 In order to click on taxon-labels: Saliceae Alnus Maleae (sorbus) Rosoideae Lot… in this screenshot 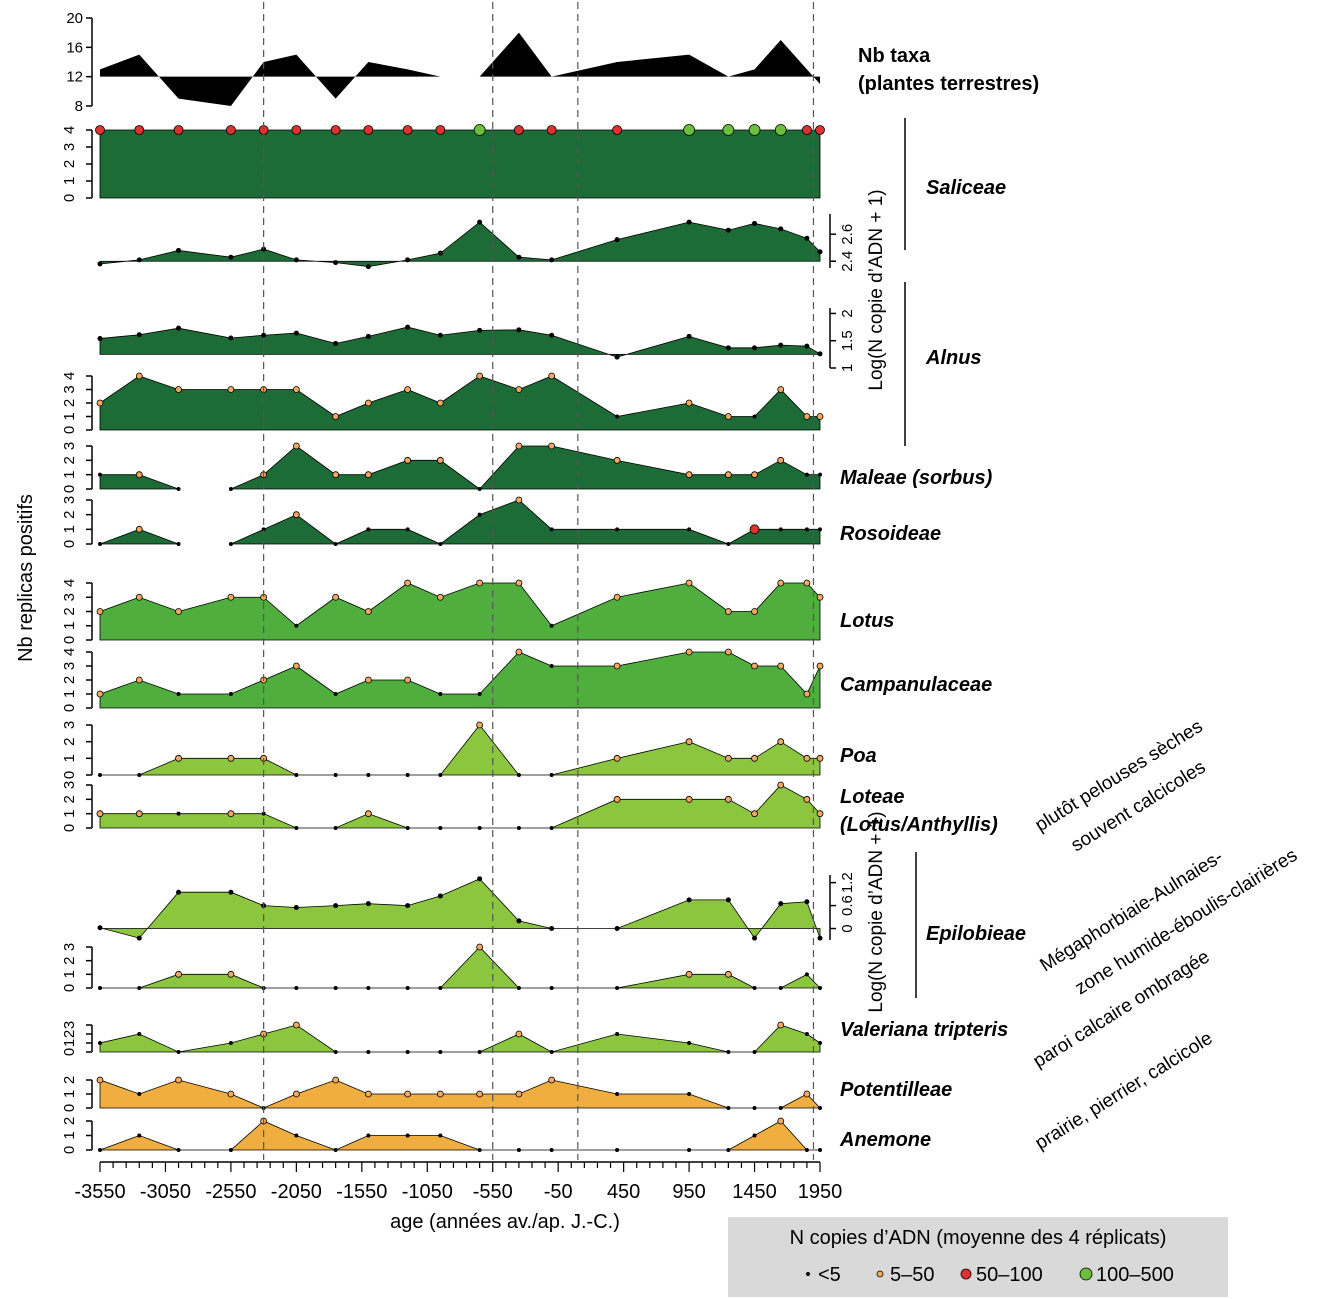, I will do `click(932, 664)`.